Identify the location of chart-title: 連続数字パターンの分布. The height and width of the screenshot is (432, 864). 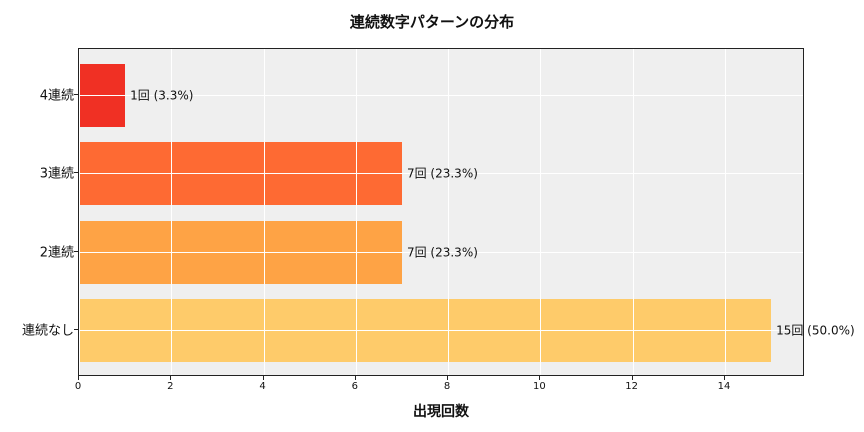
(432, 22).